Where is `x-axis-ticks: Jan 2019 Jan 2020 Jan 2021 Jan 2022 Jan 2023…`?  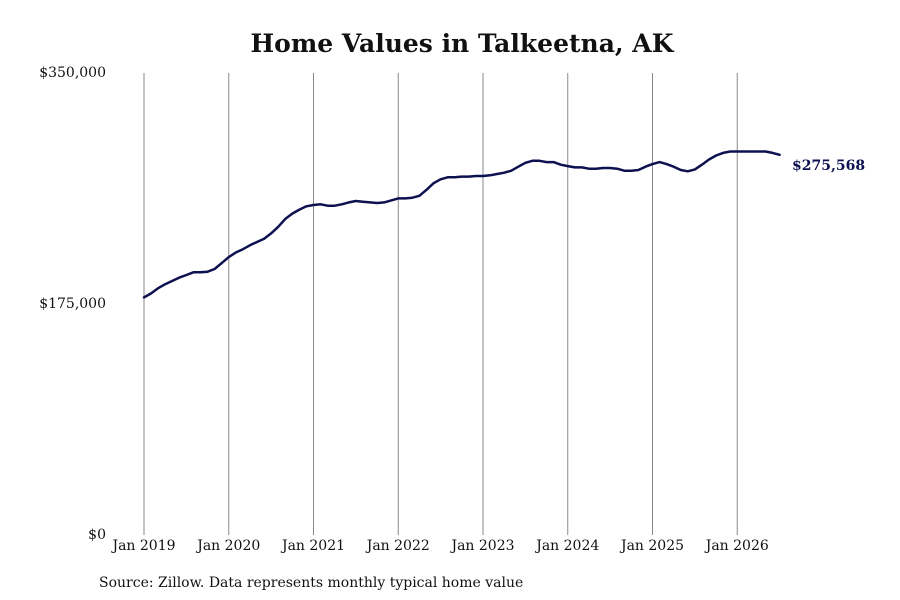 x-axis-ticks: Jan 2019 Jan 2020 Jan 2021 Jan 2022 Jan 2023… is located at coordinates (439, 546).